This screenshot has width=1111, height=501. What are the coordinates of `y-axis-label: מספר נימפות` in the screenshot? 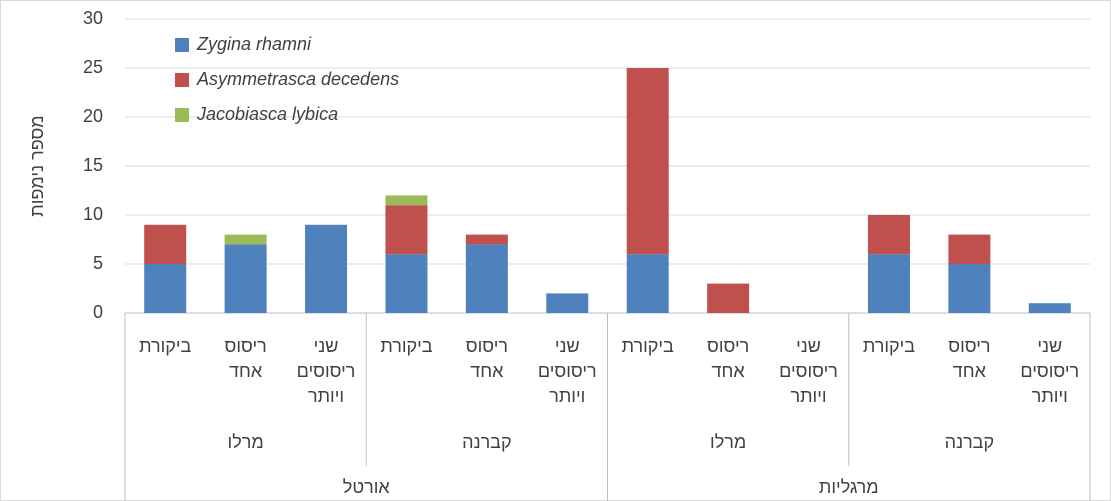 It's located at (37, 165).